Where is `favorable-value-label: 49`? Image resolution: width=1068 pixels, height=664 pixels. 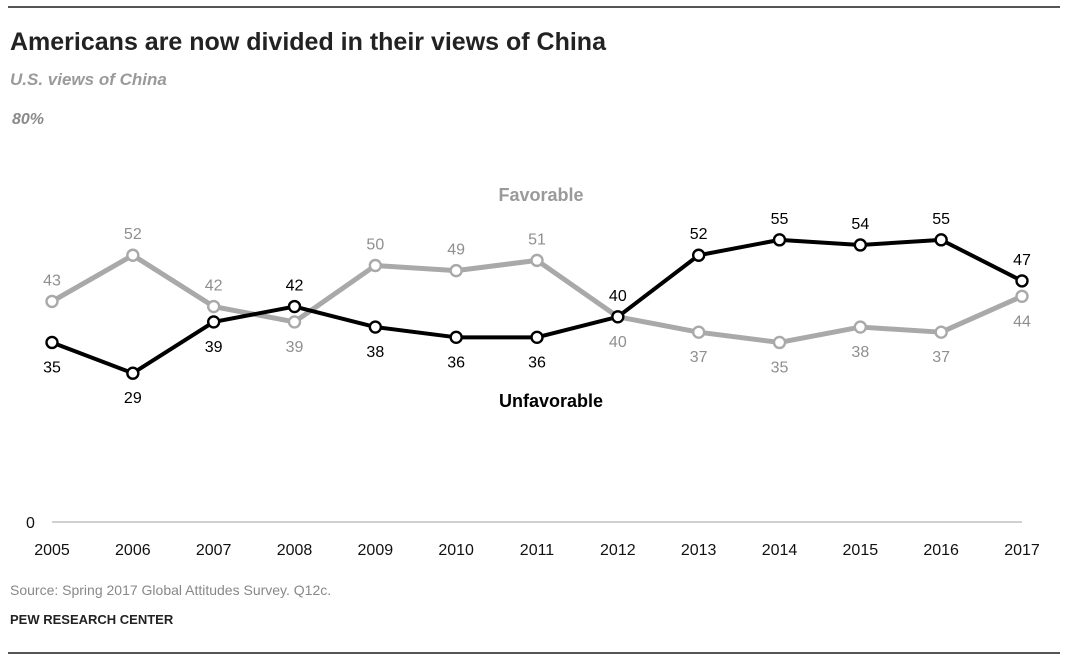
favorable-value-label: 49 is located at coordinates (456, 250).